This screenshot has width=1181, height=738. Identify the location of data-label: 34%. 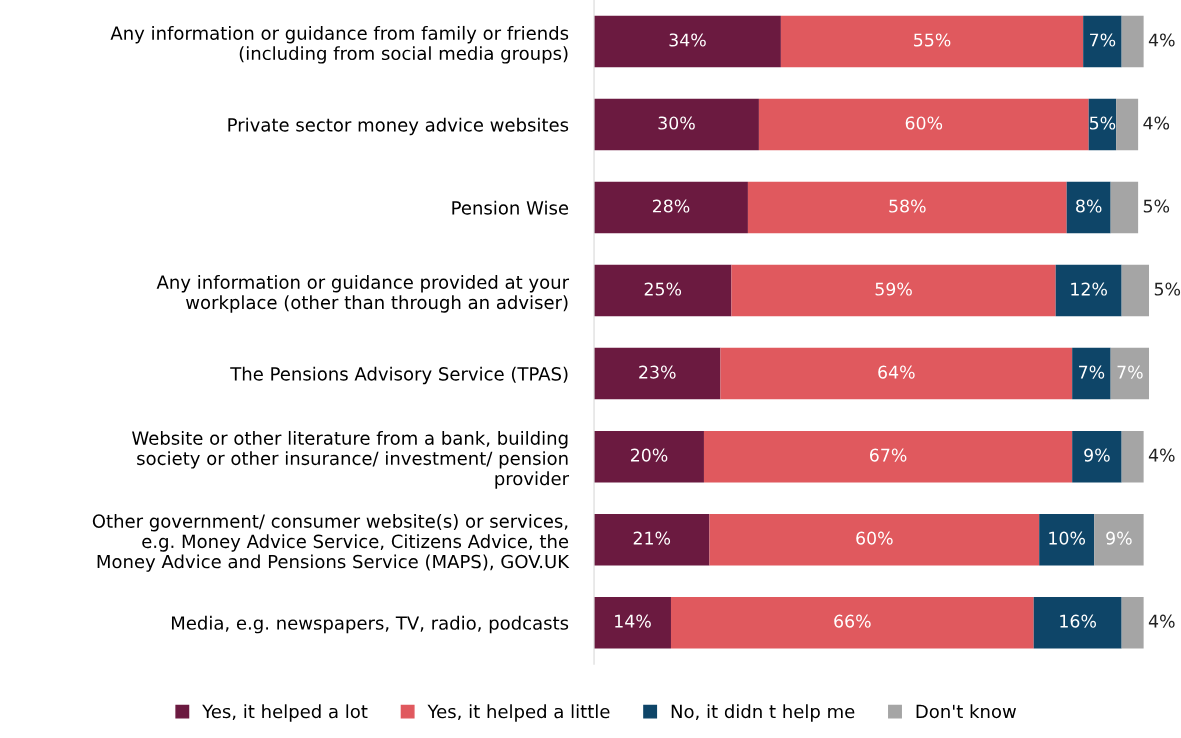
(687, 40).